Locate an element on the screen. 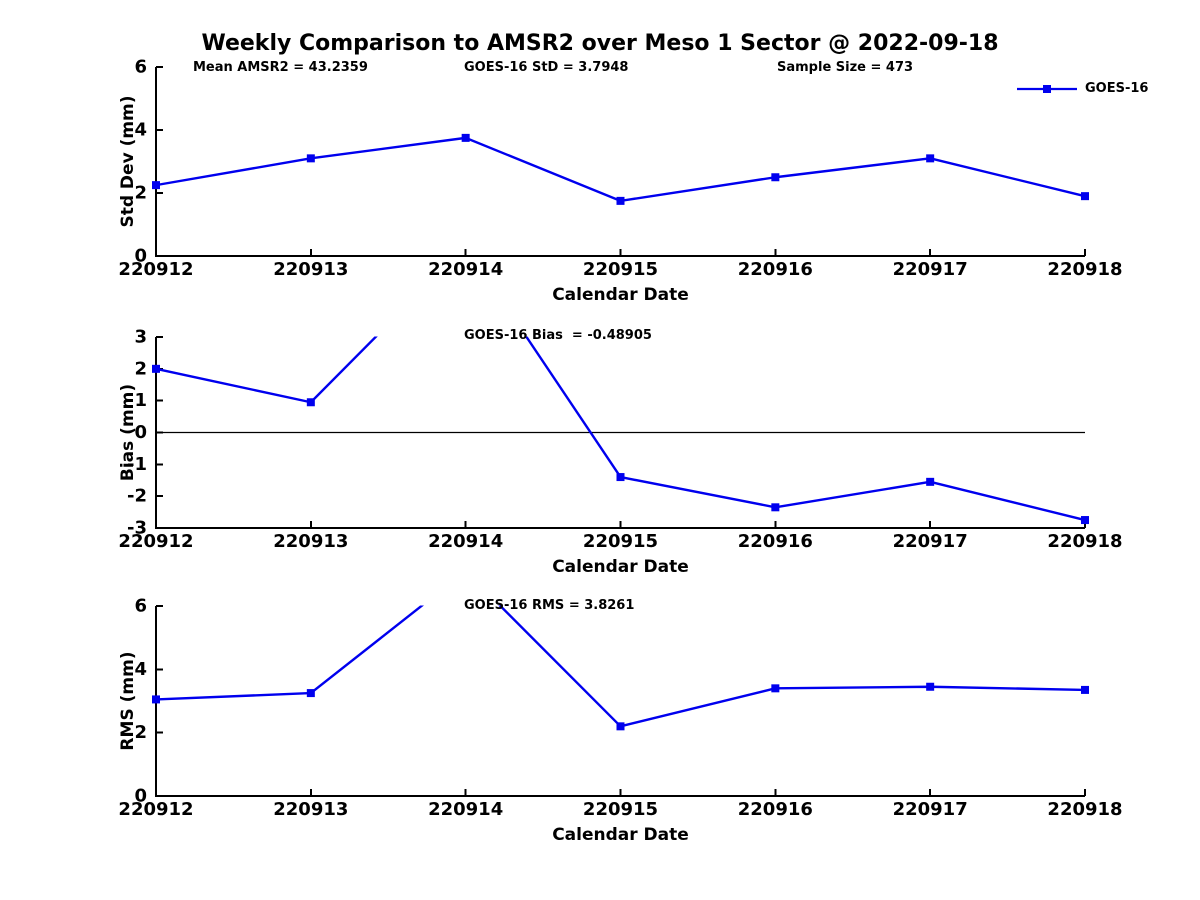 This screenshot has height=900, width=1200. y-axis-label: Bias (mm) is located at coordinates (128, 432).